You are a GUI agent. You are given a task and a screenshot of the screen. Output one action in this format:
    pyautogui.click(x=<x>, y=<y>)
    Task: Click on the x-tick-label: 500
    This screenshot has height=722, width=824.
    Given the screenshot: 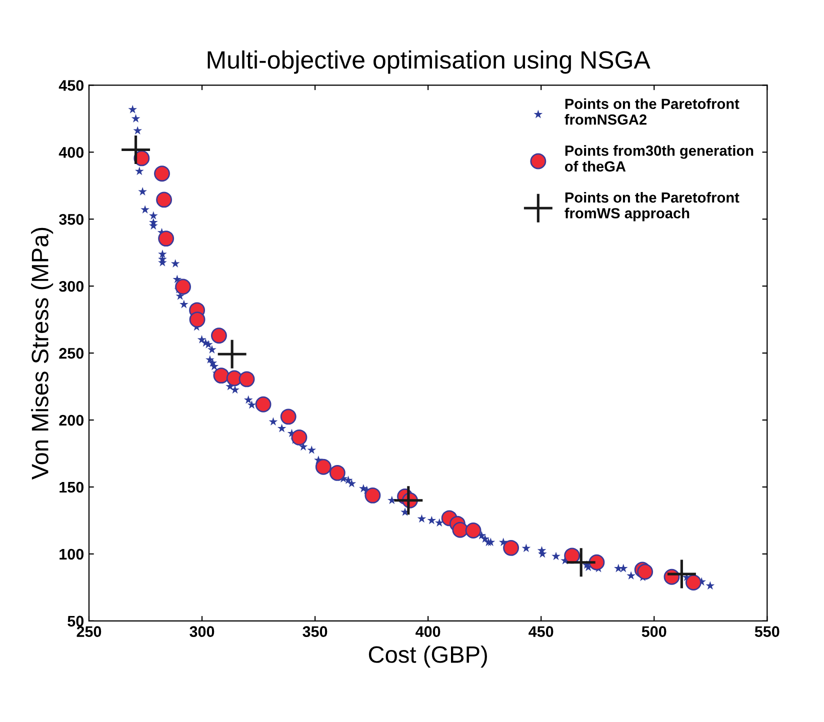 What is the action you would take?
    pyautogui.click(x=654, y=632)
    